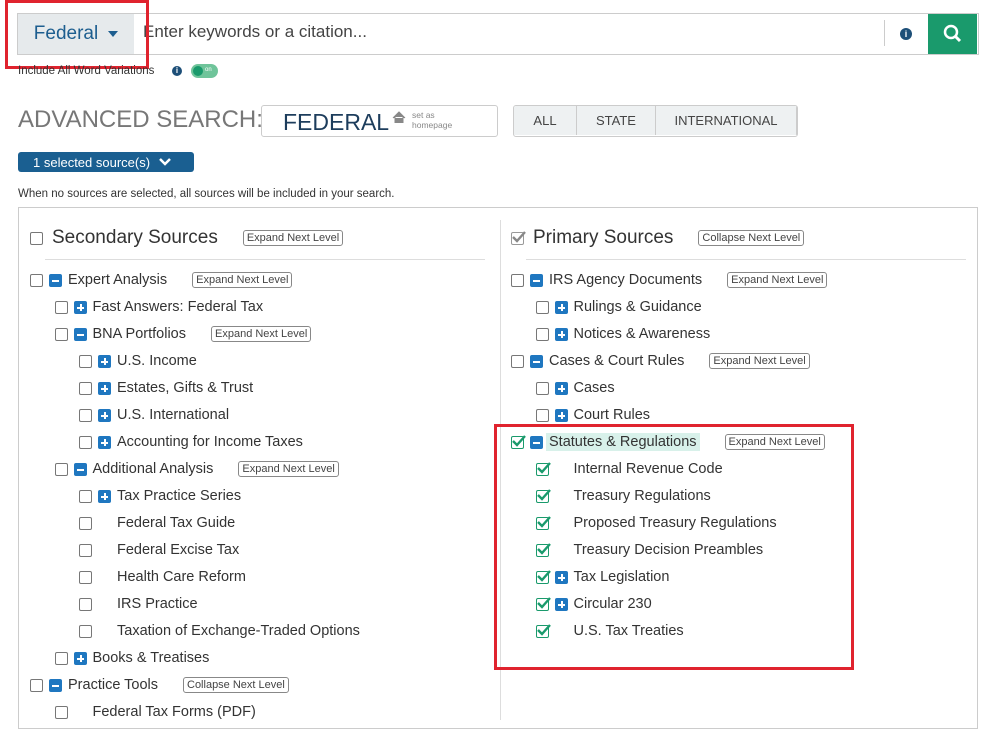 This screenshot has height=729, width=998. What do you see at coordinates (178, 550) in the screenshot?
I see `source-label: Federal Excise Tax` at bounding box center [178, 550].